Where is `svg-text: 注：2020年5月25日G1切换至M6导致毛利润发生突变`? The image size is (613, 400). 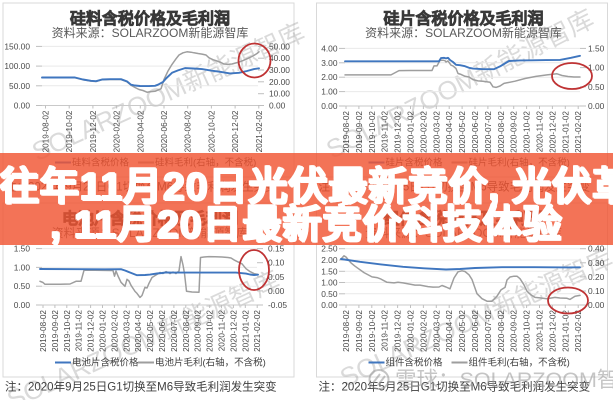 svg-text: 注：2020年5月25日G1切换至M6导致毛利润发生突变 is located at coordinates (455, 387).